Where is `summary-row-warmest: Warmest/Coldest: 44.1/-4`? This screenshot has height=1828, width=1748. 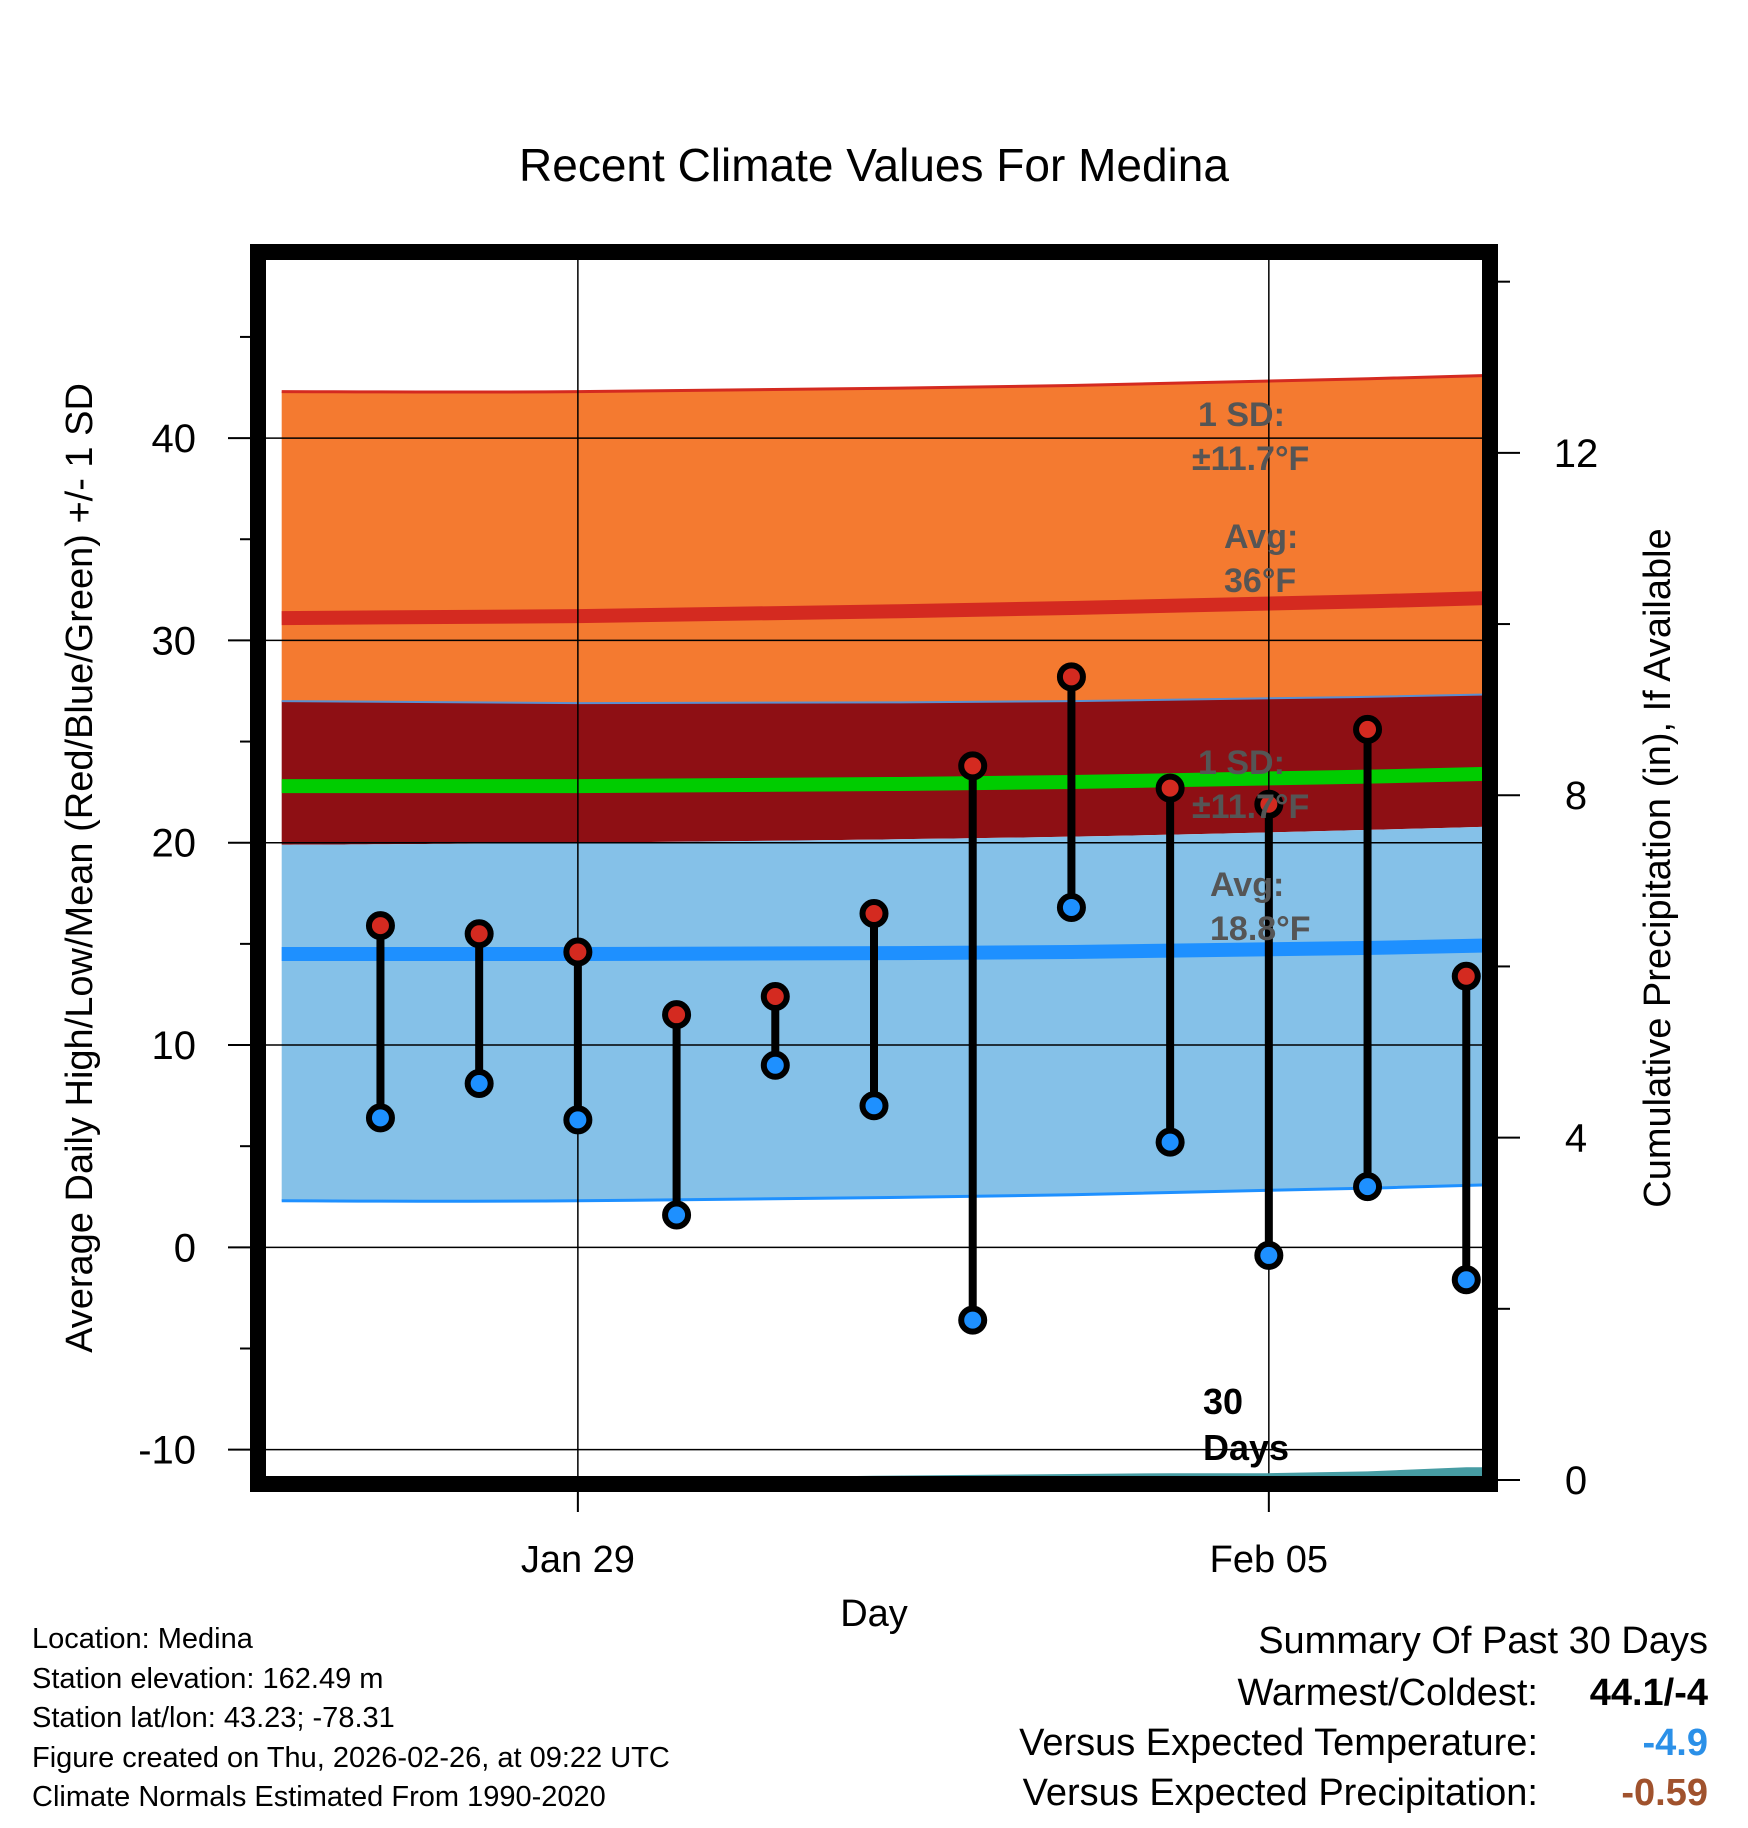
summary-row-warmest: Warmest/Coldest: 44.1/-4 is located at coordinates (1363, 1697).